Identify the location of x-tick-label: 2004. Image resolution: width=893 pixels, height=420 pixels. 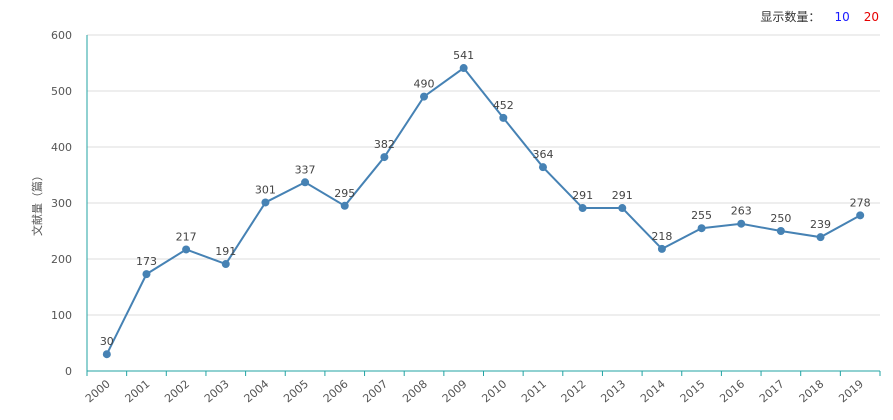
(257, 391).